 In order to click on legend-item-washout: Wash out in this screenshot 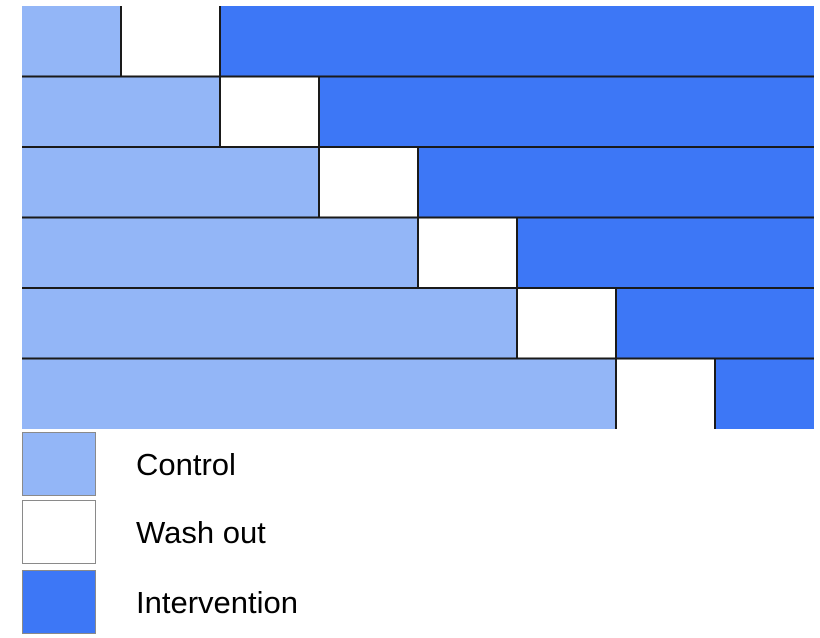, I will do `click(232, 533)`.